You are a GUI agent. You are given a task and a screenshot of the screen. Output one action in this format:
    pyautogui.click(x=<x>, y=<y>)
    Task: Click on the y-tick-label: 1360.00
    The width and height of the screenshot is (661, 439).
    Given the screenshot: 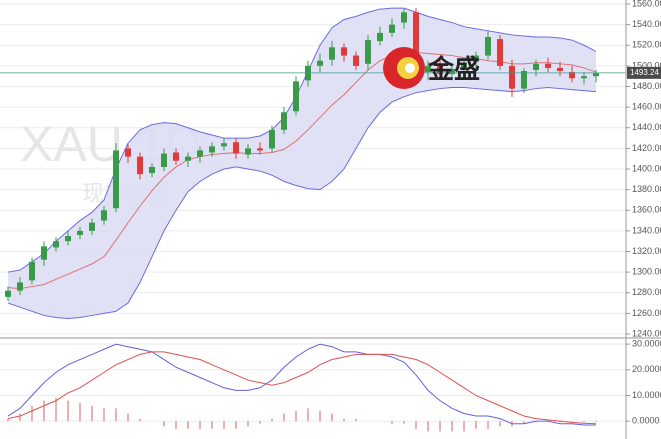 What is the action you would take?
    pyautogui.click(x=646, y=210)
    